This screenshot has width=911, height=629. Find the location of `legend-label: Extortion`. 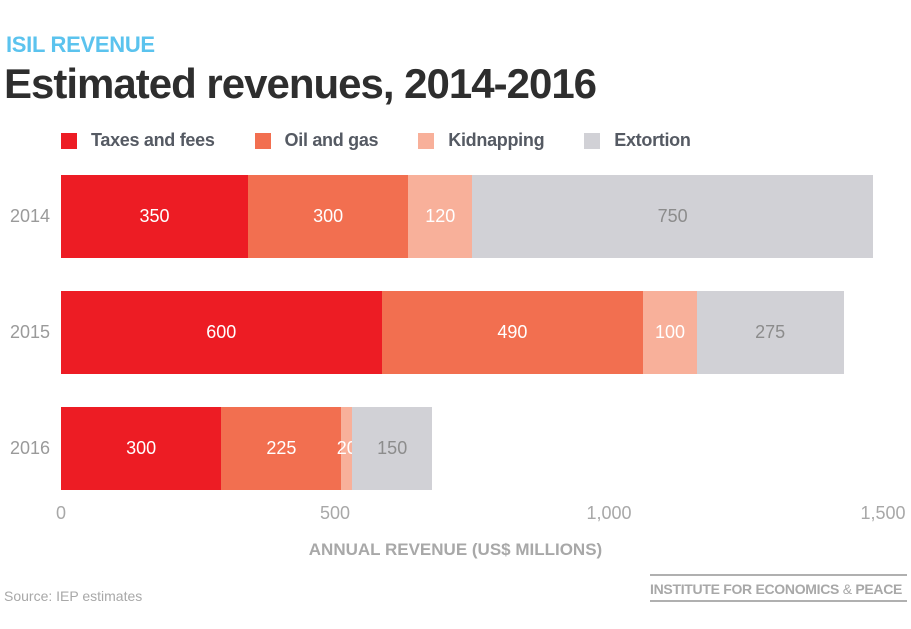

legend-label: Extortion is located at coordinates (652, 140).